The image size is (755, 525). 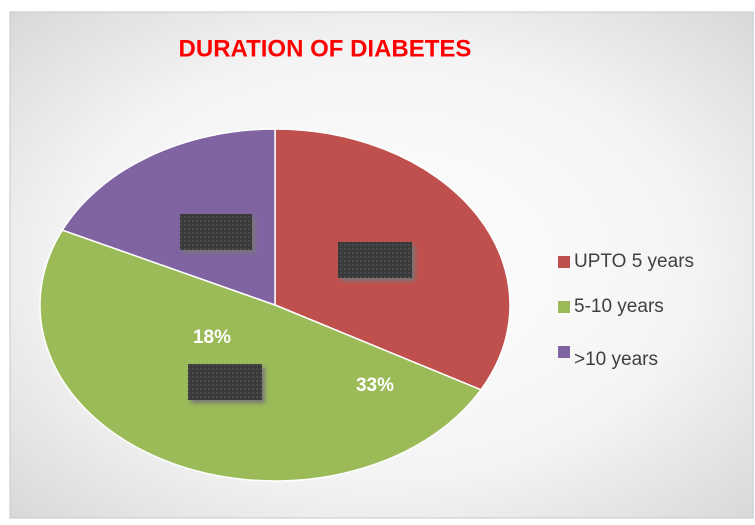 What do you see at coordinates (619, 306) in the screenshot?
I see `legend-label: 5-10 years` at bounding box center [619, 306].